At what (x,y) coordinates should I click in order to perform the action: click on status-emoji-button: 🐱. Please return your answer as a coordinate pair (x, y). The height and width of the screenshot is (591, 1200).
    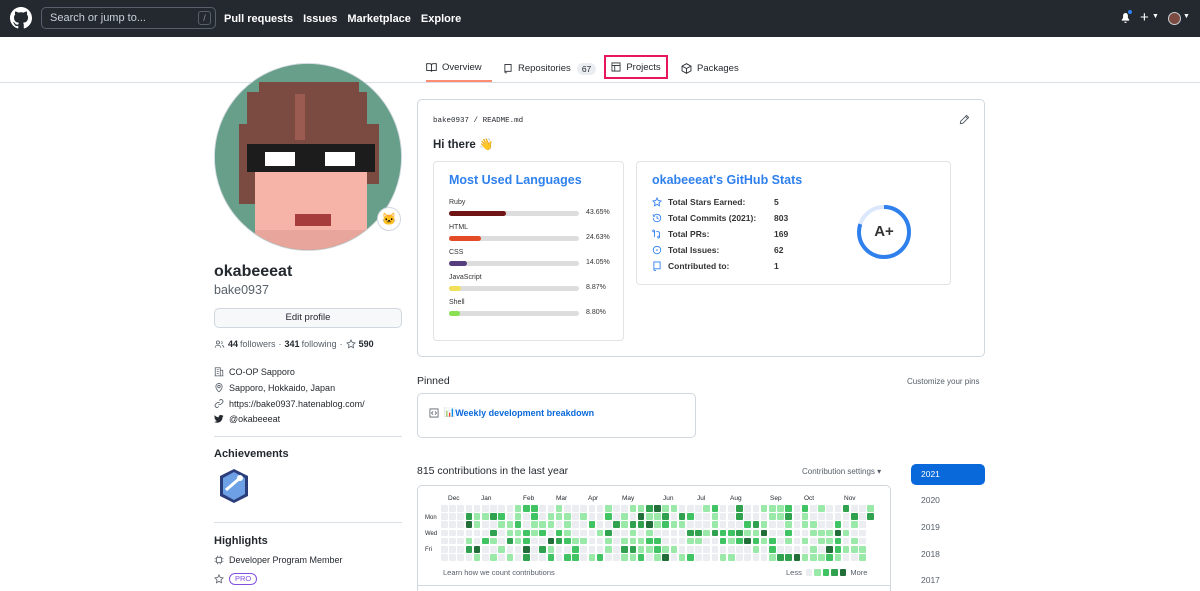
    Looking at the image, I should click on (389, 219).